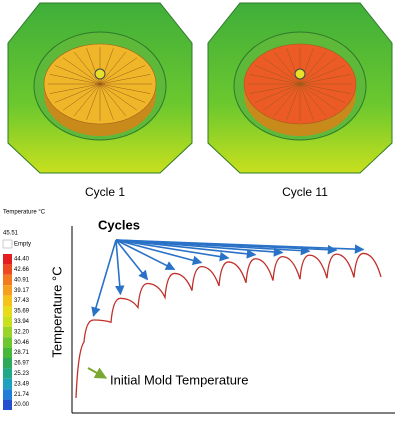 This screenshot has height=424, width=400. Describe the element at coordinates (56, 311) in the screenshot. I see `y-axis-label: Temperature °C` at that location.